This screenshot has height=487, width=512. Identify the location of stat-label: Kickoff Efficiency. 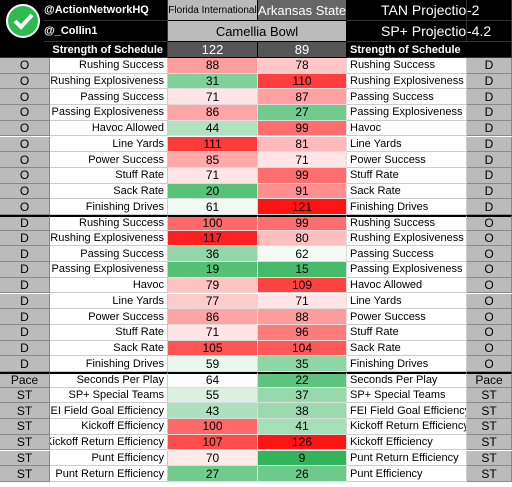
(407, 442).